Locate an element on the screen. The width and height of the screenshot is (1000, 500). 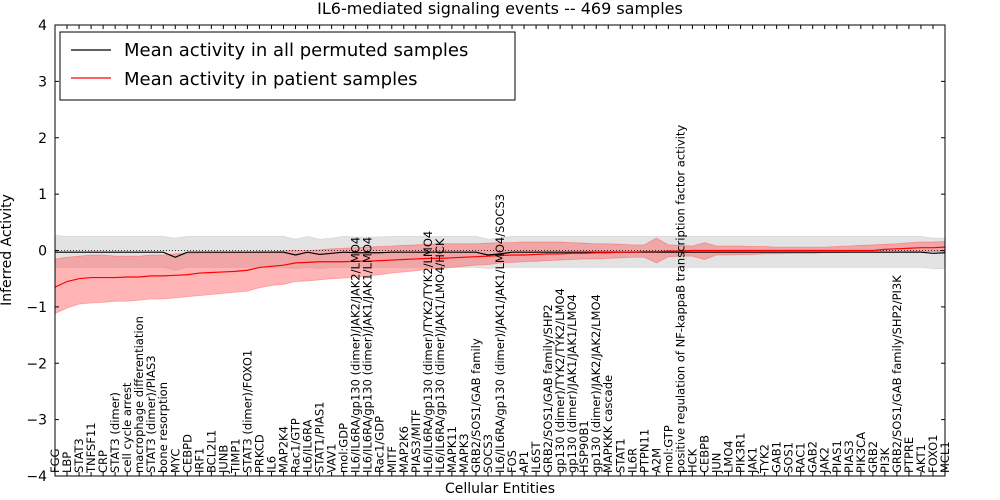
x-tick-label: MAPK3 is located at coordinates (464, 453).